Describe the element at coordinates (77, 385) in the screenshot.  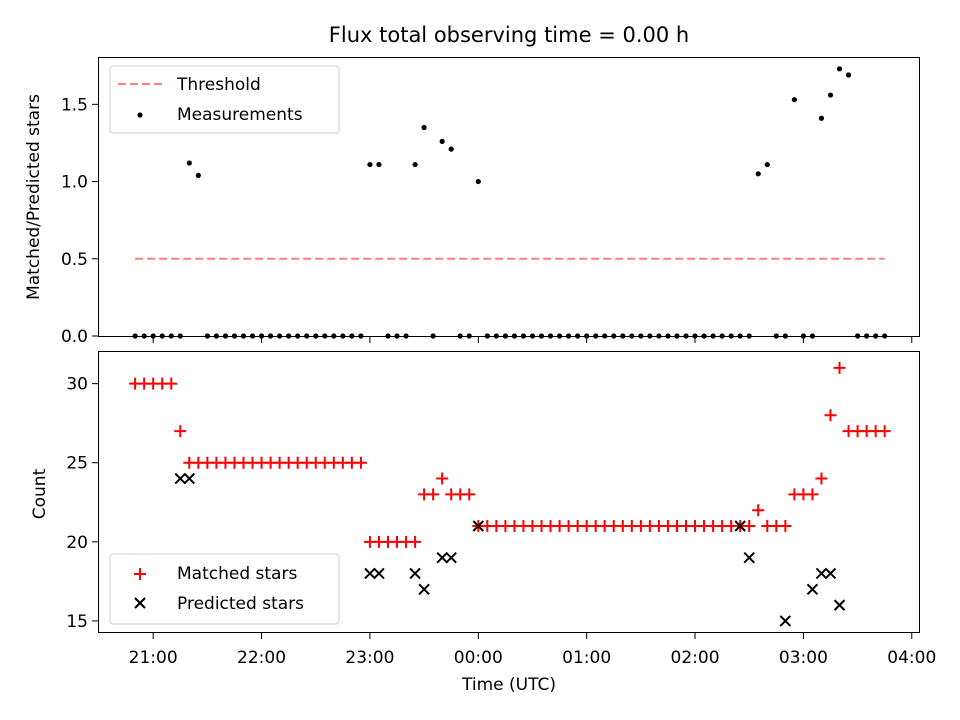
I see `y-tick-label: 30` at that location.